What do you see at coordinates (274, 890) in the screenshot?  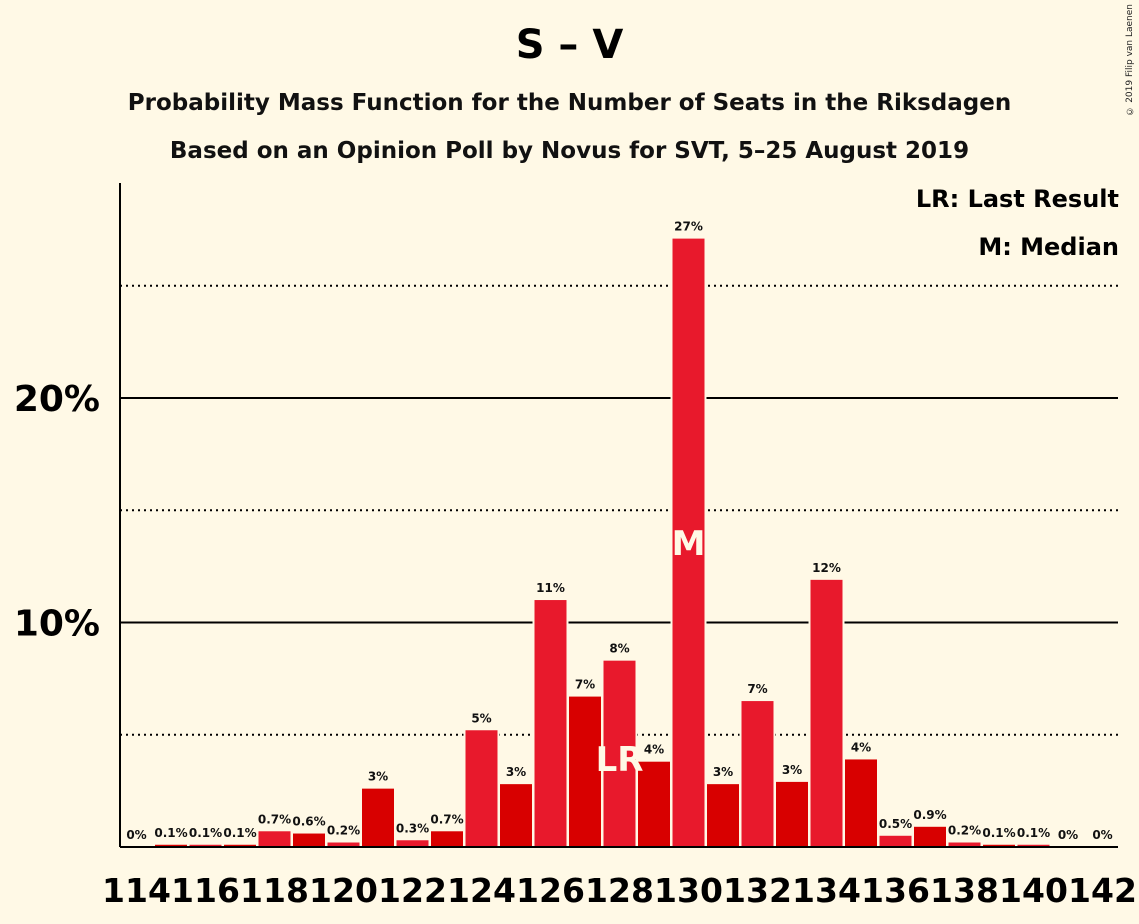 I see `x-tick-label: 118` at bounding box center [274, 890].